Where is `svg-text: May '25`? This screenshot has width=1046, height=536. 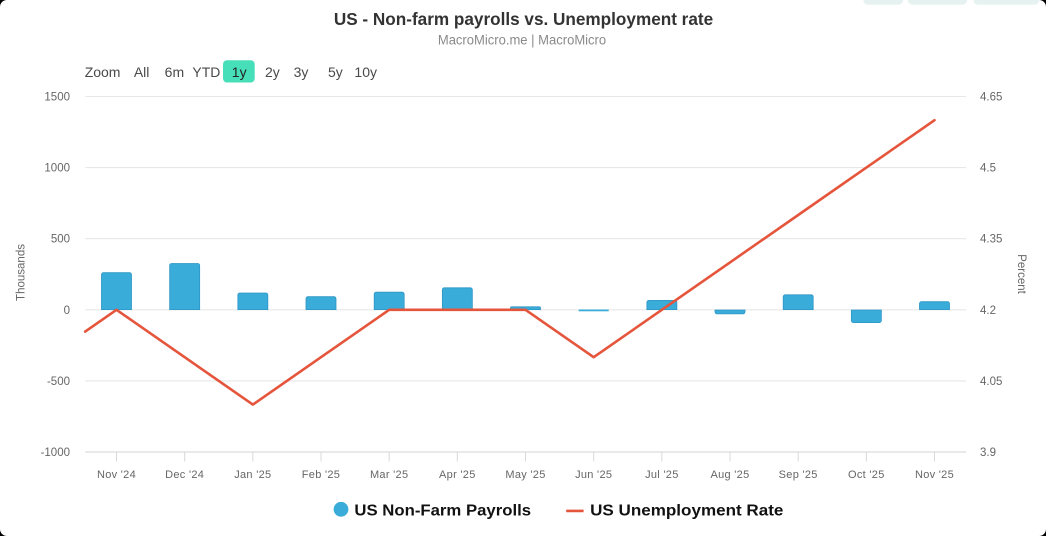 svg-text: May '25 is located at coordinates (525, 475).